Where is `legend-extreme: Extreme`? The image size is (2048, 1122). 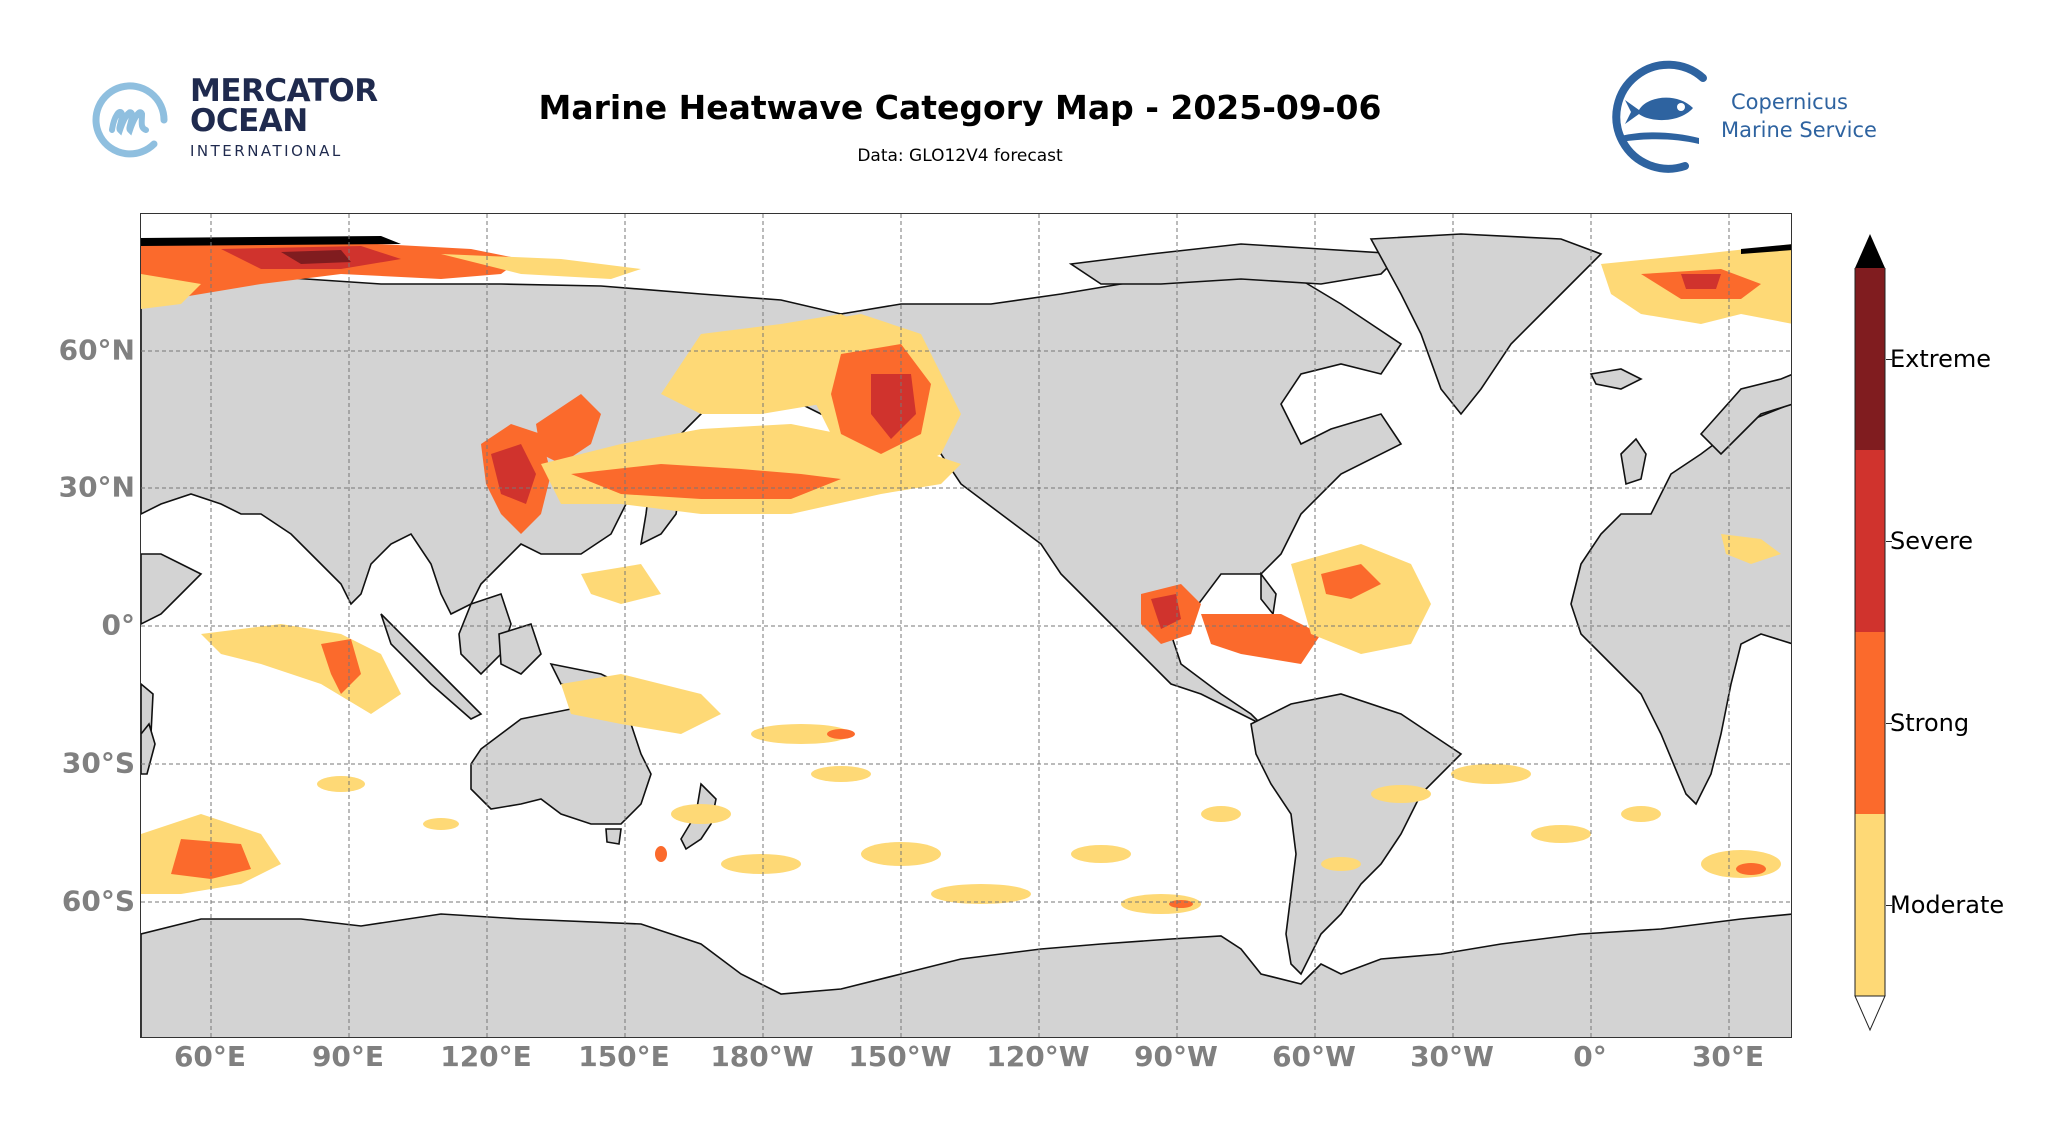 legend-extreme: Extreme is located at coordinates (1941, 359).